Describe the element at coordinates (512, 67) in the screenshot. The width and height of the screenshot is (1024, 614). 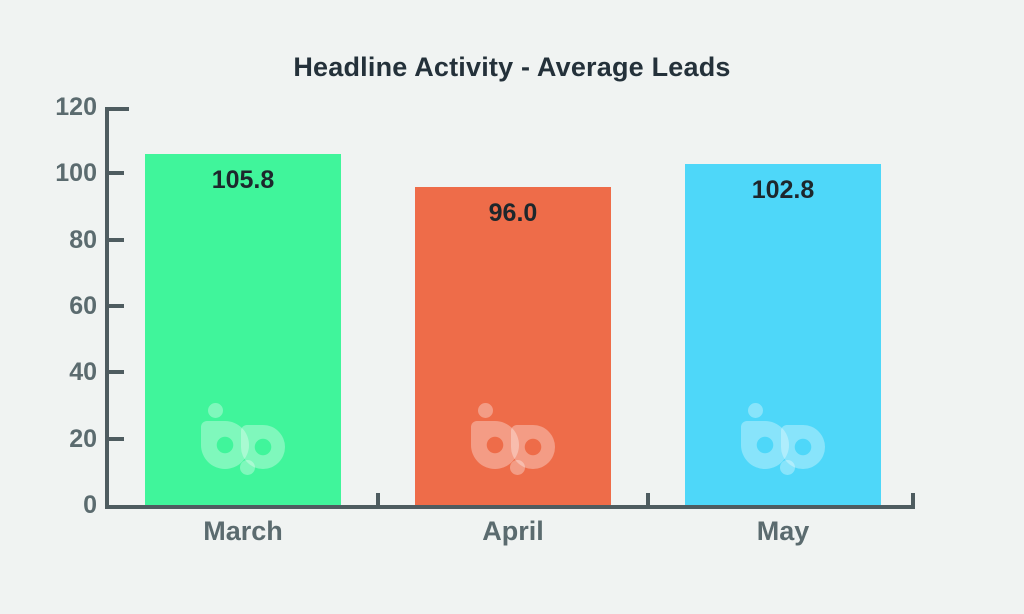
I see `chart-title: Headline Activity - Average Leads` at that location.